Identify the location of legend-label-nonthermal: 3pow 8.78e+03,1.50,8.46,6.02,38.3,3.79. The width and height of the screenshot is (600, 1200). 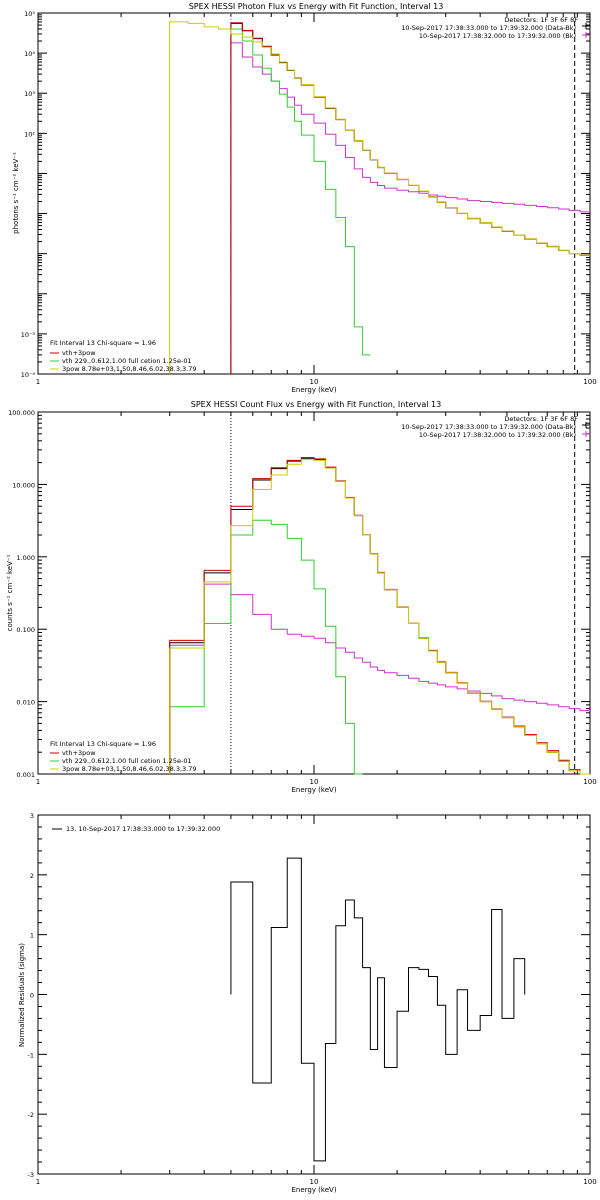
(129, 369).